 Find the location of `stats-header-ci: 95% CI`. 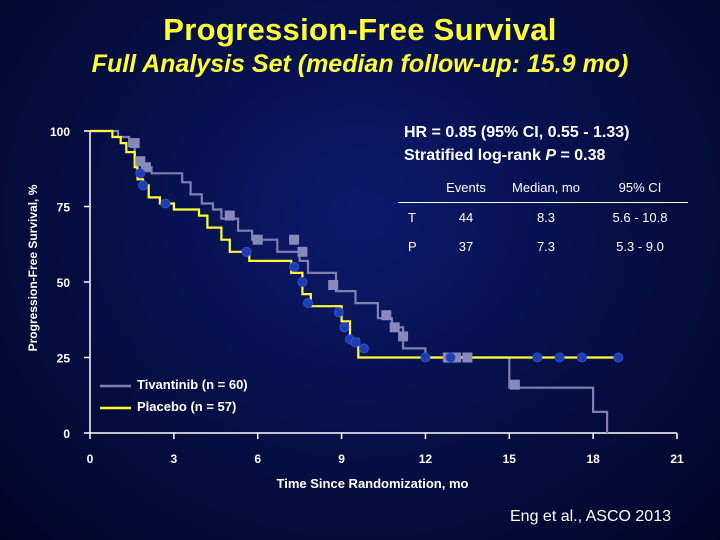

stats-header-ci: 95% CI is located at coordinates (640, 188).